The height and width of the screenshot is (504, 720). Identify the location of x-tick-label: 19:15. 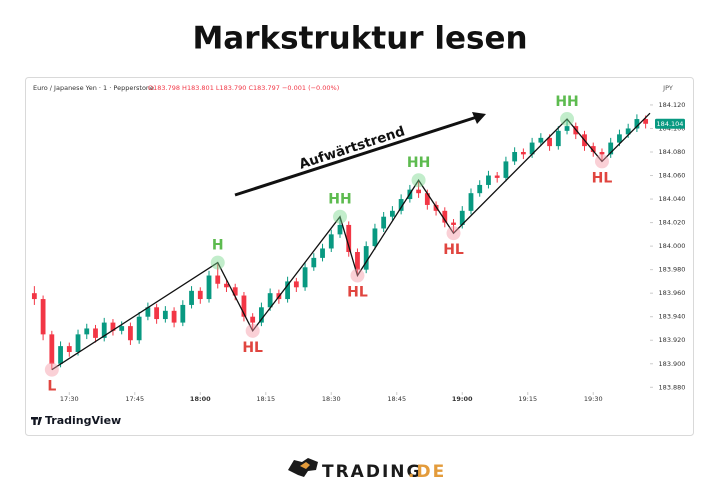
(527, 399).